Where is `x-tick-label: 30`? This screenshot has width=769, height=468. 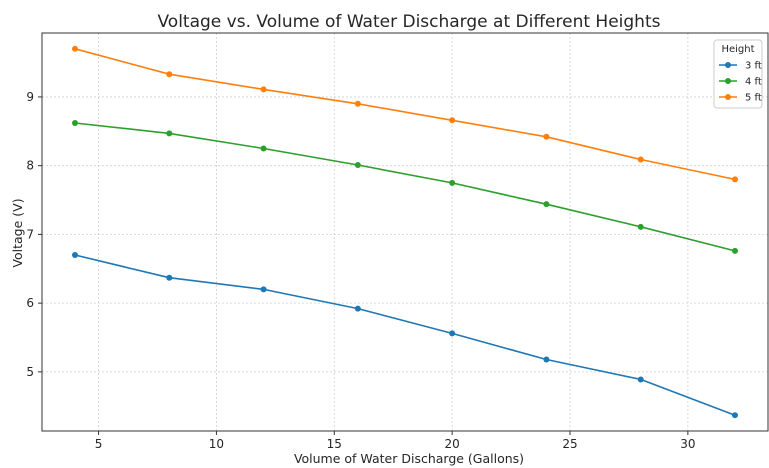
x-tick-label: 30 is located at coordinates (687, 444).